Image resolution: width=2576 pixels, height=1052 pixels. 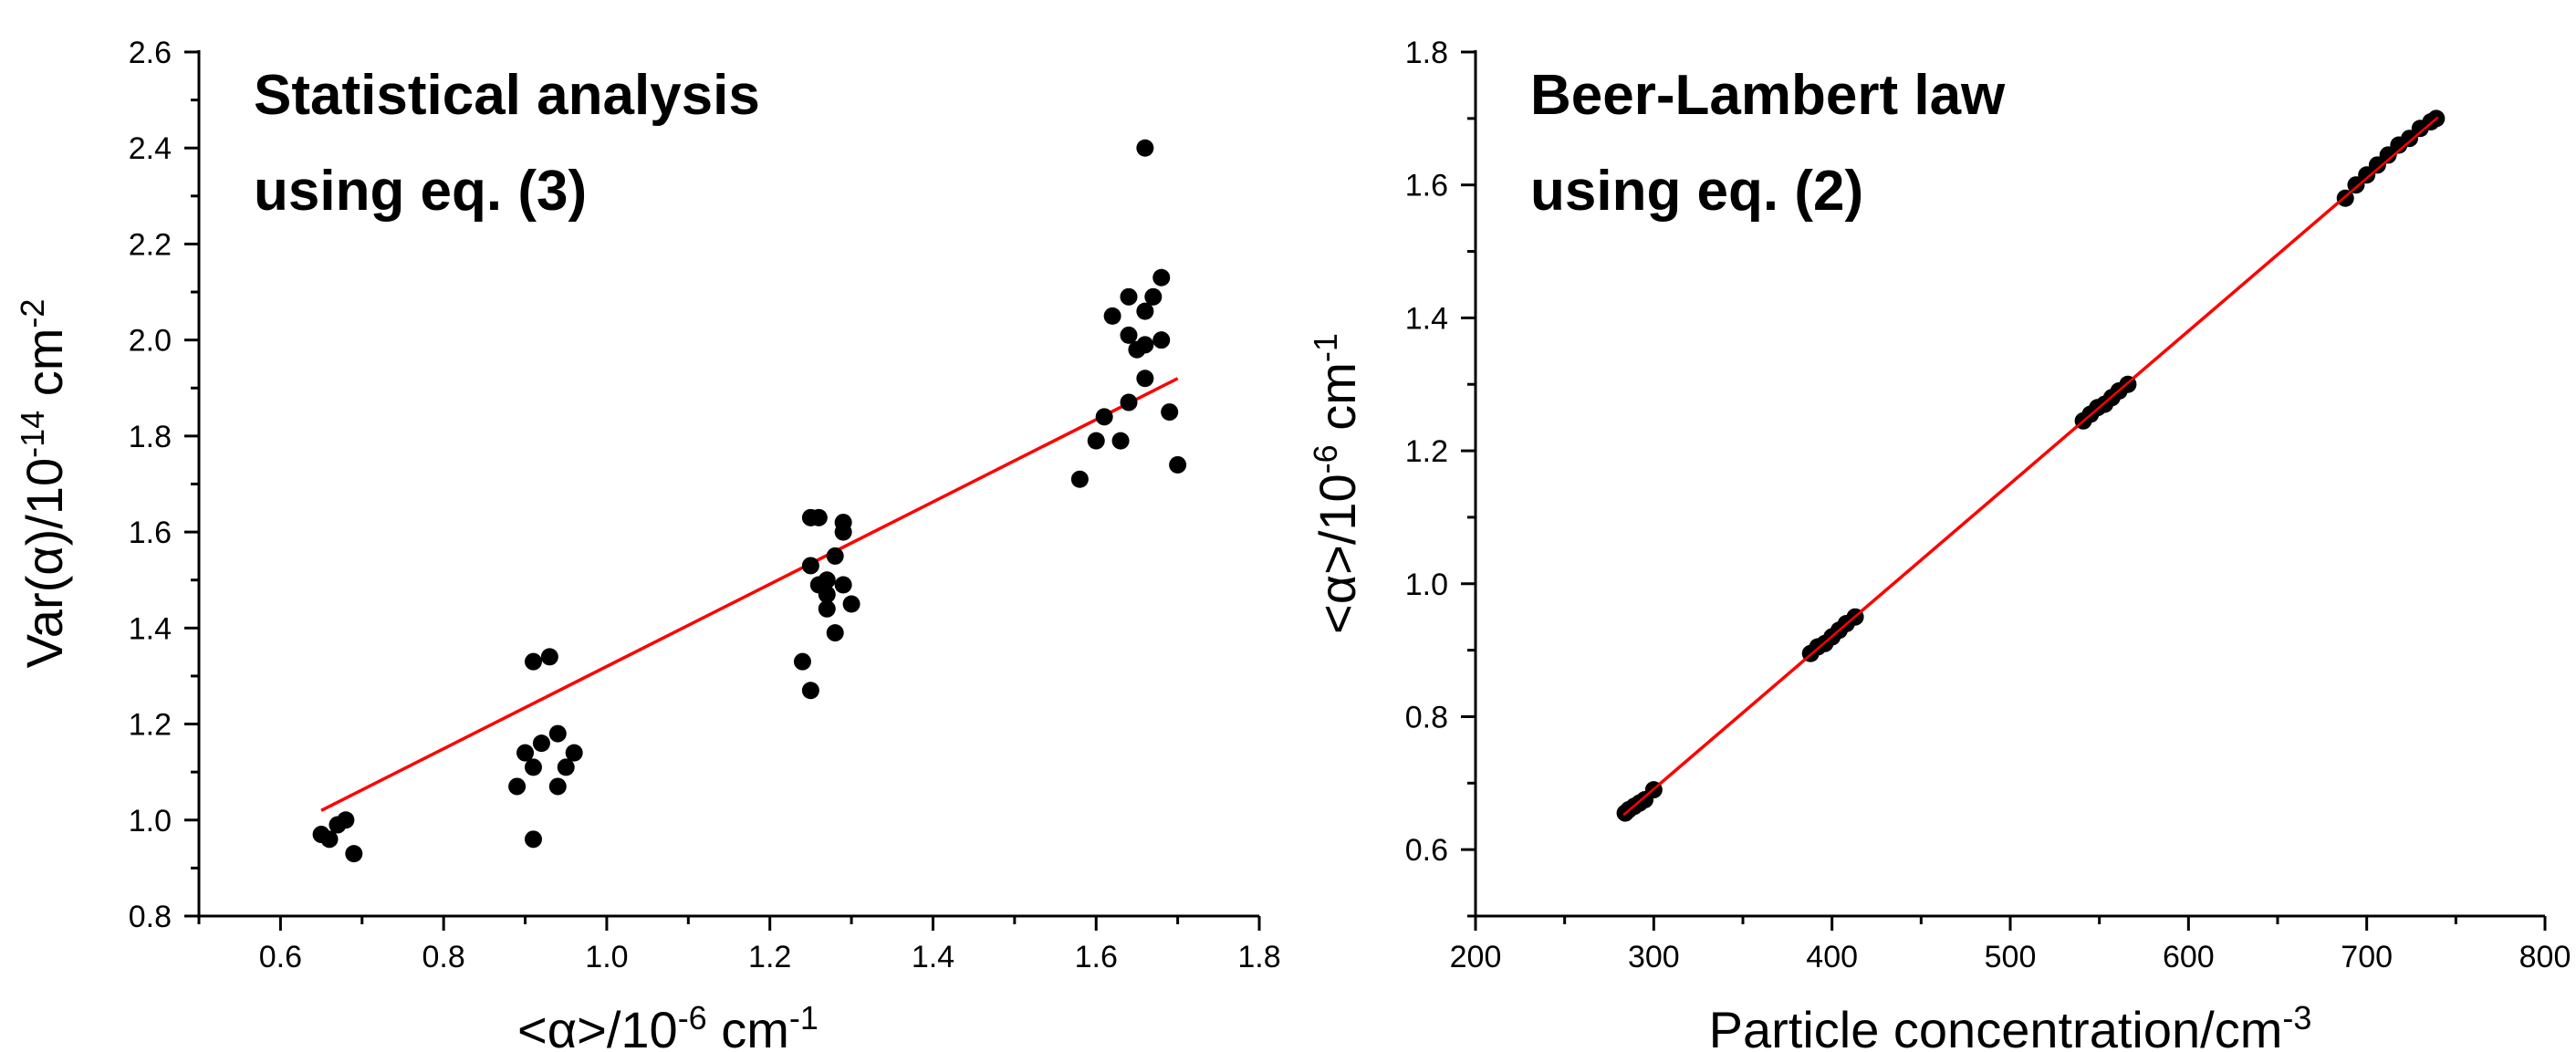 I want to click on axis-label-exponent: -14, so click(x=32, y=434).